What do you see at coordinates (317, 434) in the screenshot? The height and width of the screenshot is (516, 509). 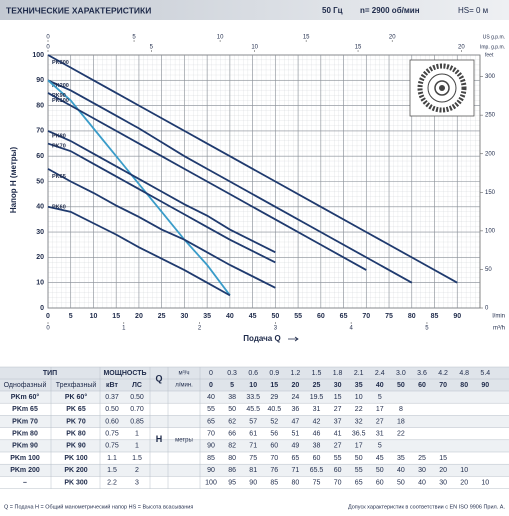 I see `cell: 46` at bounding box center [317, 434].